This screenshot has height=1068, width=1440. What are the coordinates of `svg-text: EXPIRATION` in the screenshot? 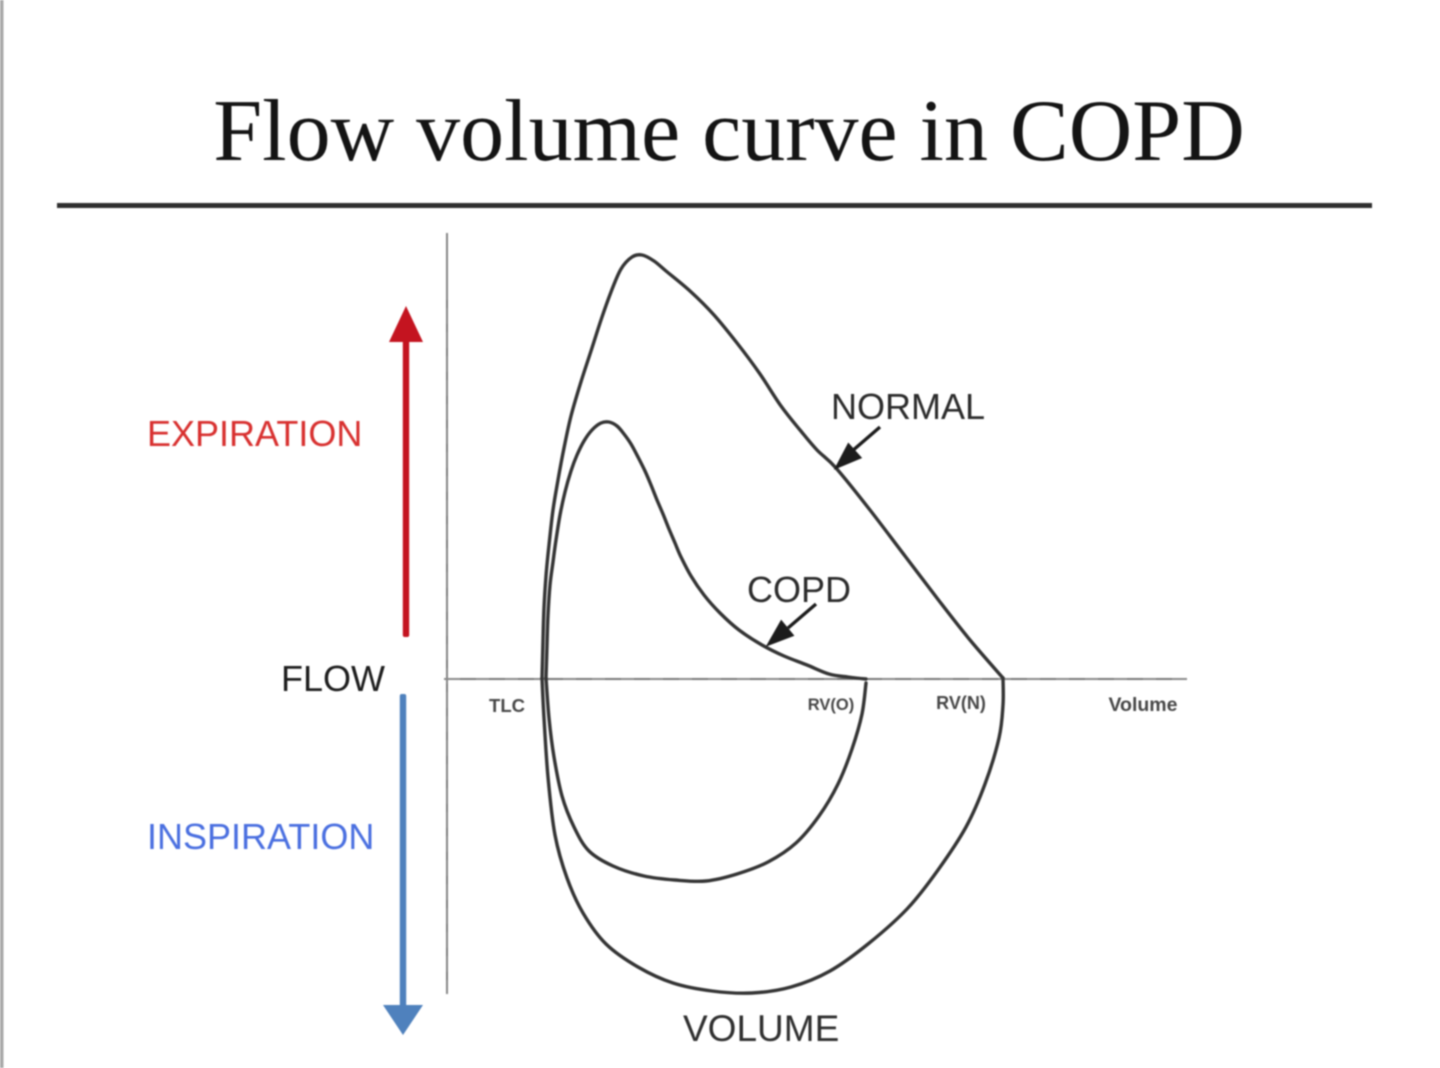 It's located at (254, 433).